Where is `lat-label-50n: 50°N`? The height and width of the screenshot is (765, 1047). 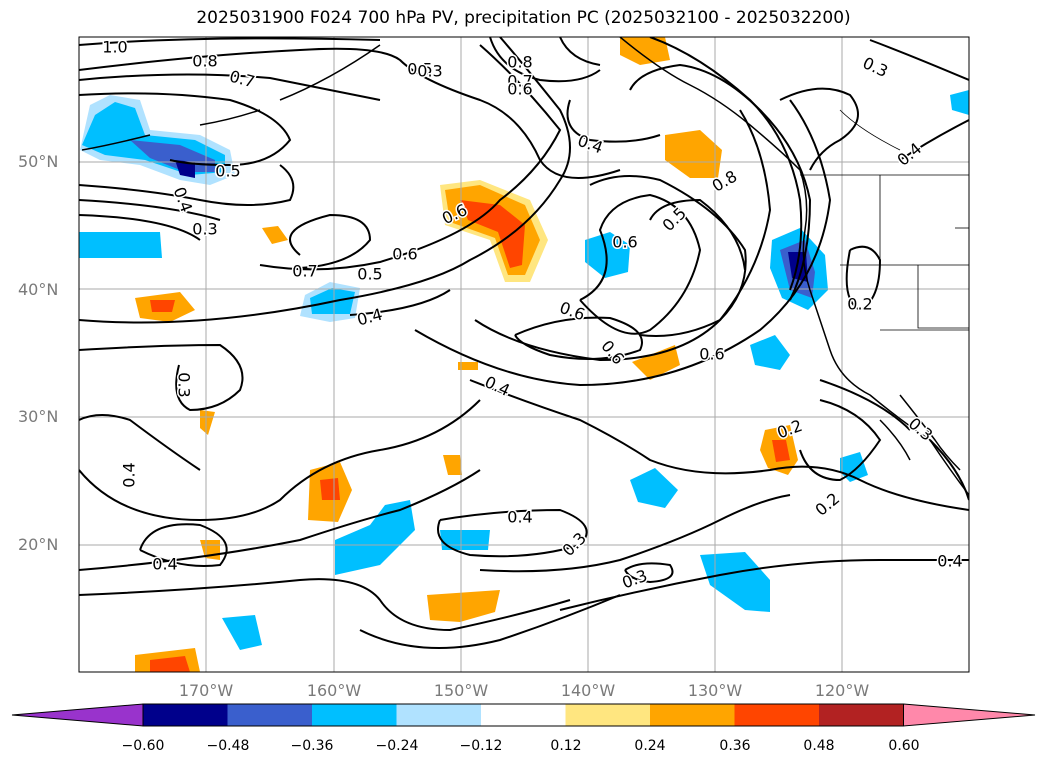 lat-label-50n: 50°N is located at coordinates (38, 161).